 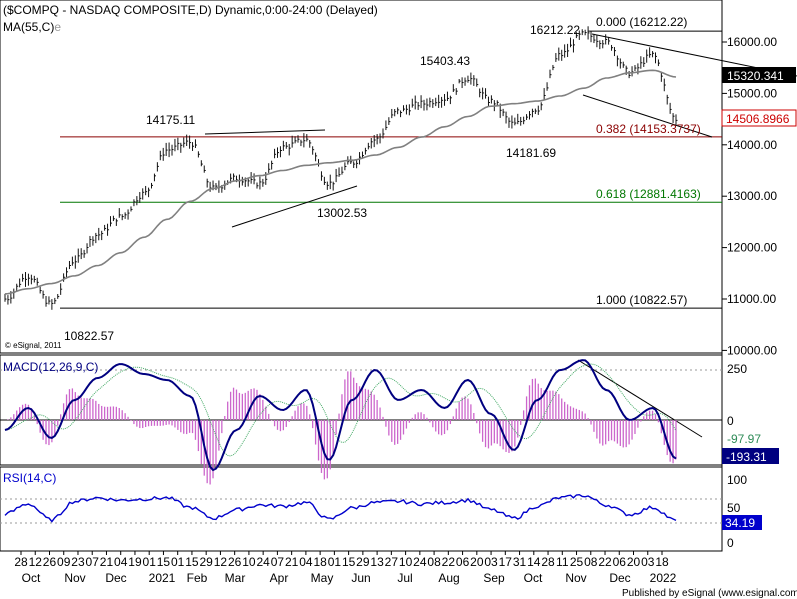 What do you see at coordinates (361, 395) in the screenshot?
I see `macd-grid` at bounding box center [361, 395].